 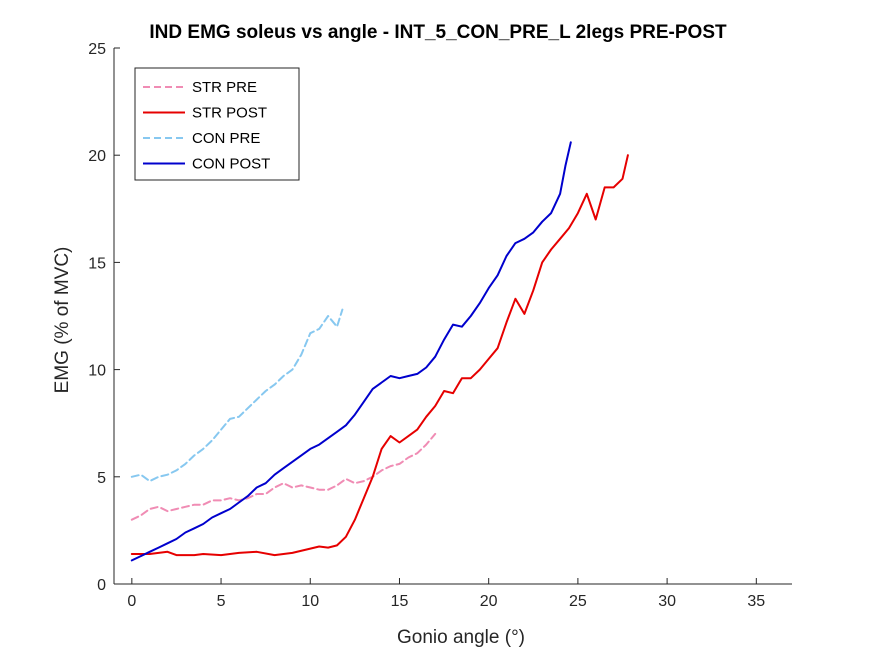 I want to click on legend-box, so click(x=217, y=124).